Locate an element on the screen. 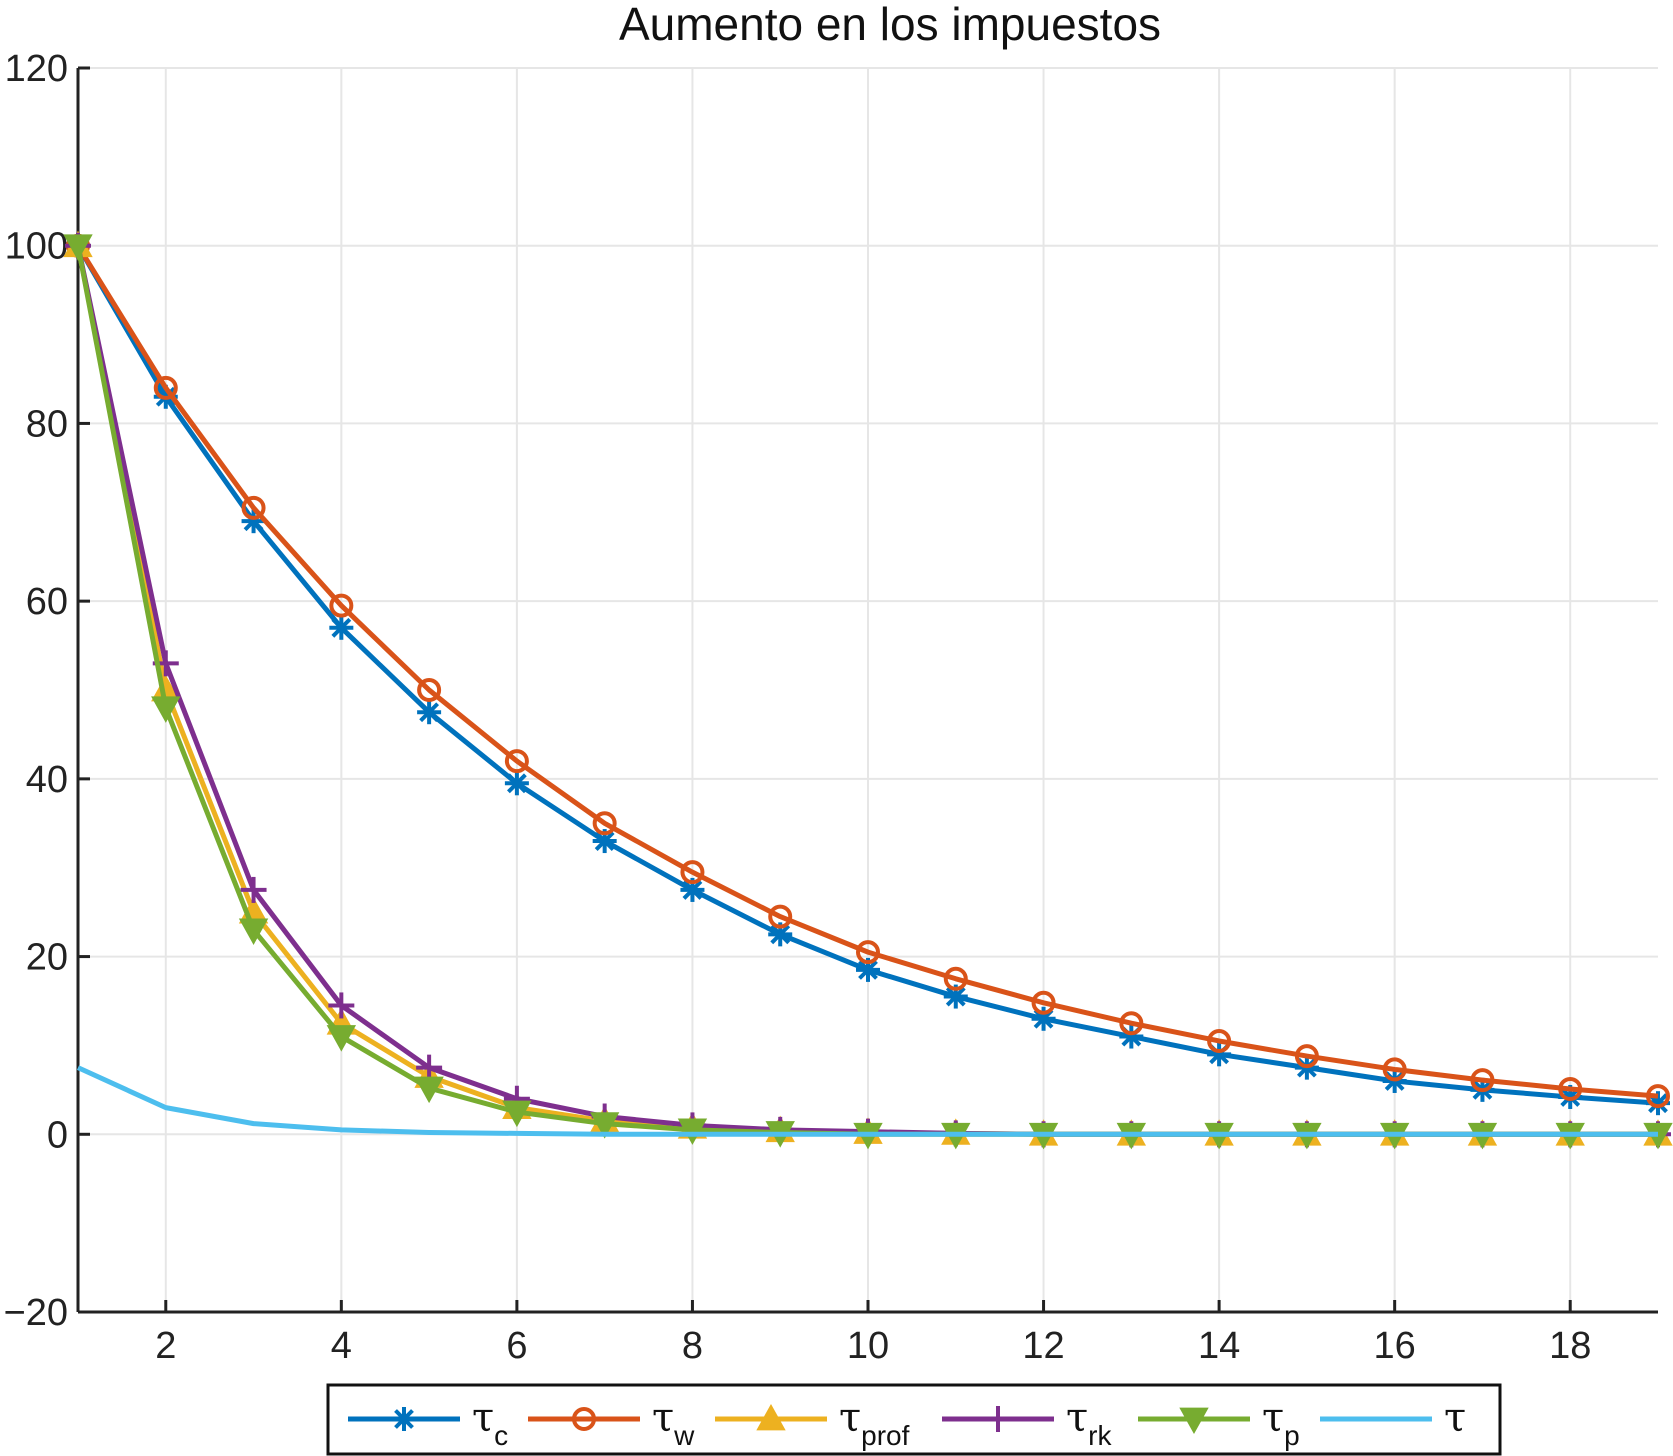 This screenshot has height=1456, width=1673. legend-subscript: rk is located at coordinates (1100, 1435).